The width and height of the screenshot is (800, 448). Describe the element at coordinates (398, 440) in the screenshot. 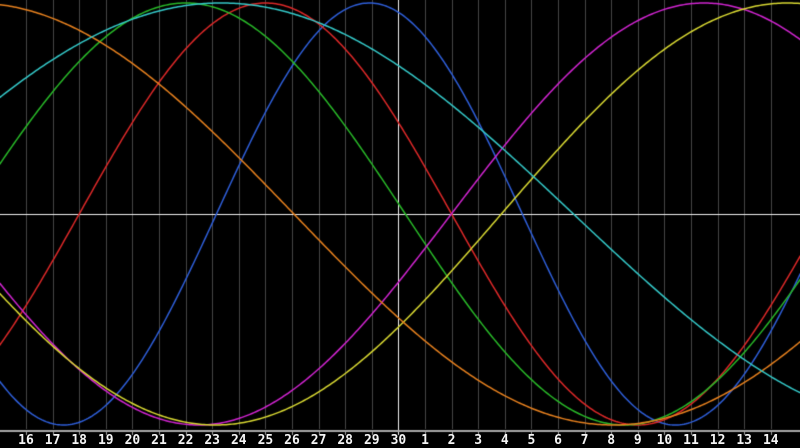

I see `day-label: 30` at that location.